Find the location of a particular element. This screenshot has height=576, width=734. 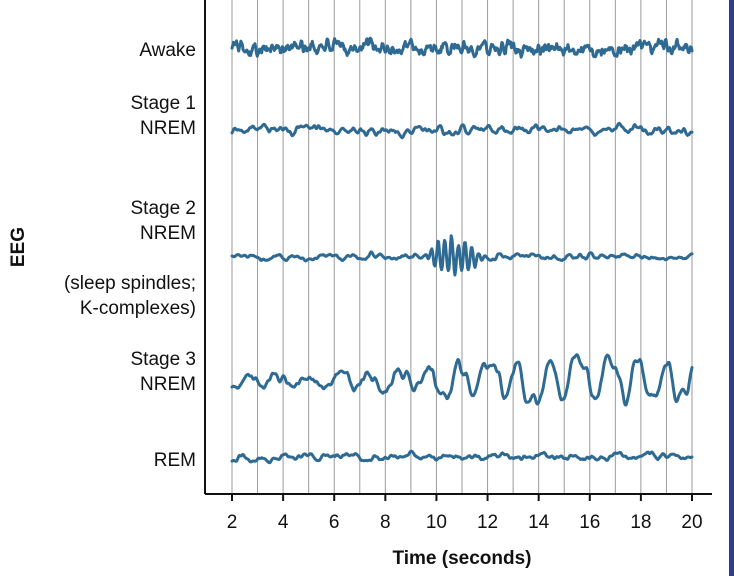

series-label: Stage 3 is located at coordinates (164, 359).